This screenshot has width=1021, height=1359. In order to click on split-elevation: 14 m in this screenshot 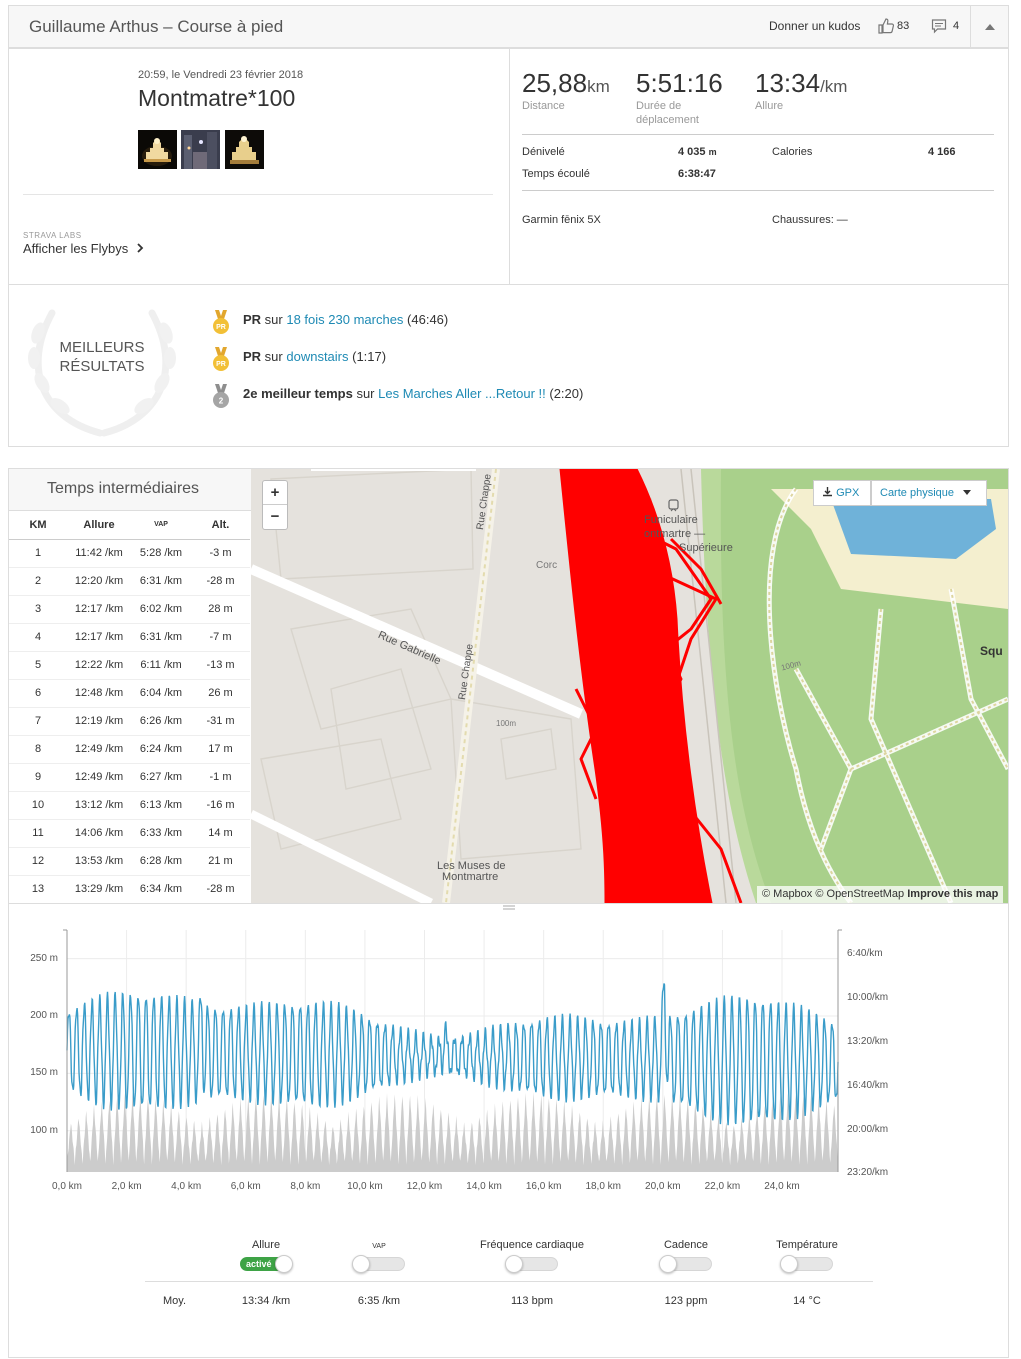, I will do `click(220, 833)`.